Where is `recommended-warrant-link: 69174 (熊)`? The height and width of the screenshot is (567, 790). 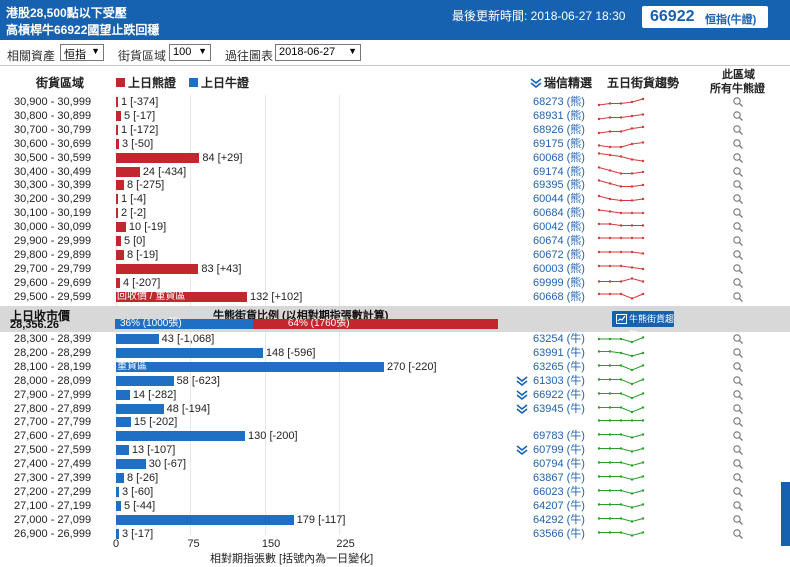 recommended-warrant-link: 69174 (熊) is located at coordinates (559, 171).